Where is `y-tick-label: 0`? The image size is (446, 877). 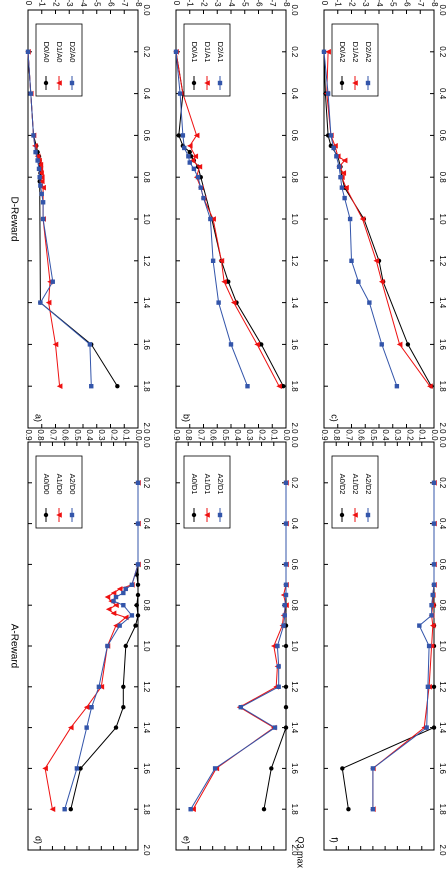 y-tick-label: 0 is located at coordinates (176, 3).